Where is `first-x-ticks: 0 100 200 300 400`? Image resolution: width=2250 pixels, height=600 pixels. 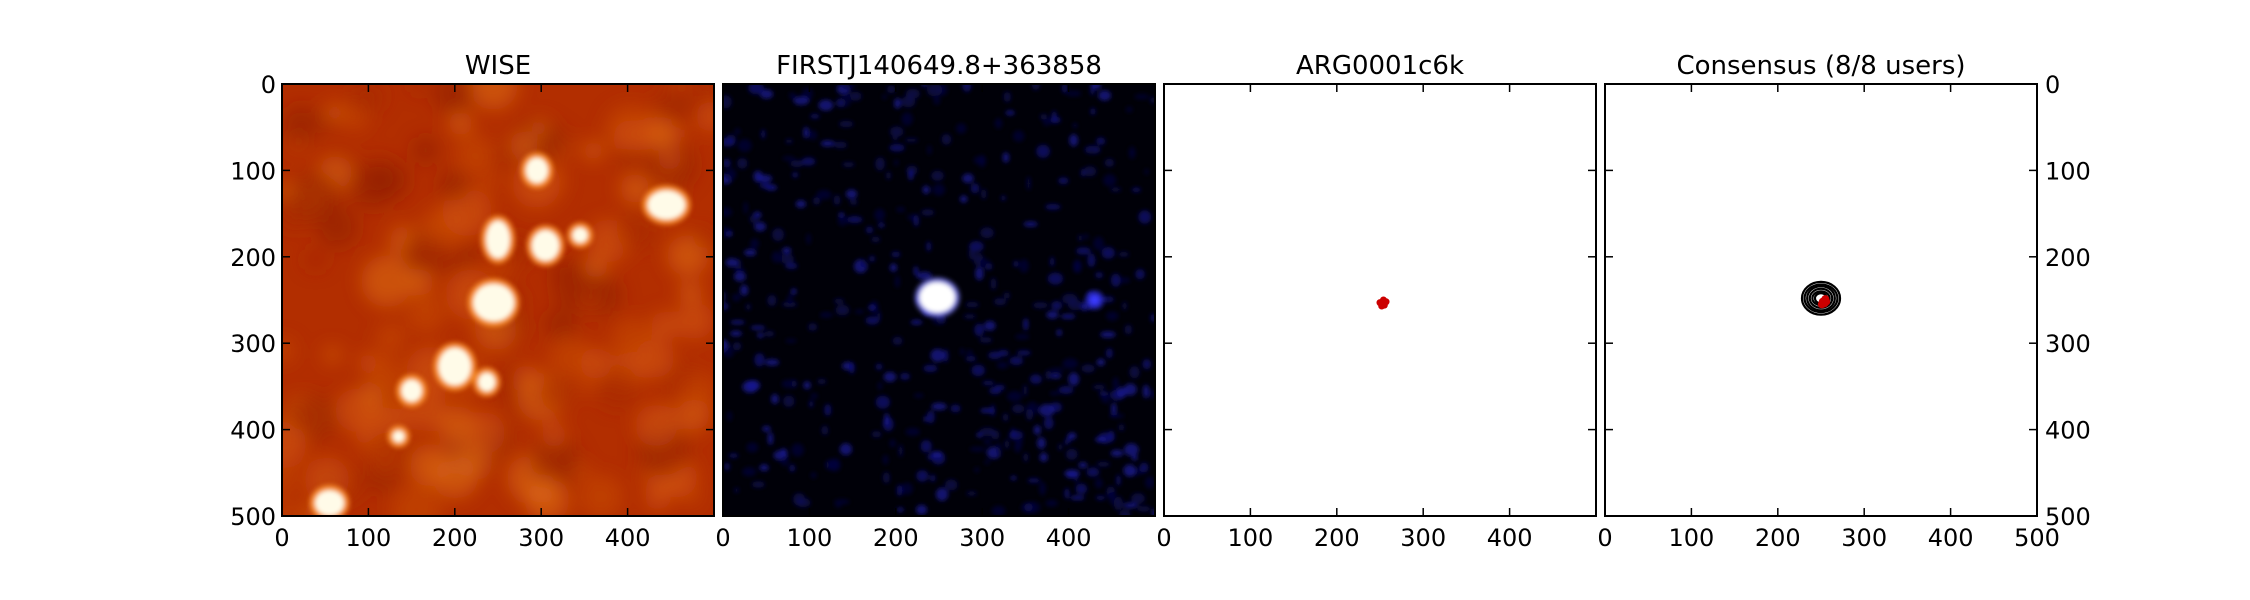 first-x-ticks: 0 100 200 300 400 is located at coordinates (903, 318).